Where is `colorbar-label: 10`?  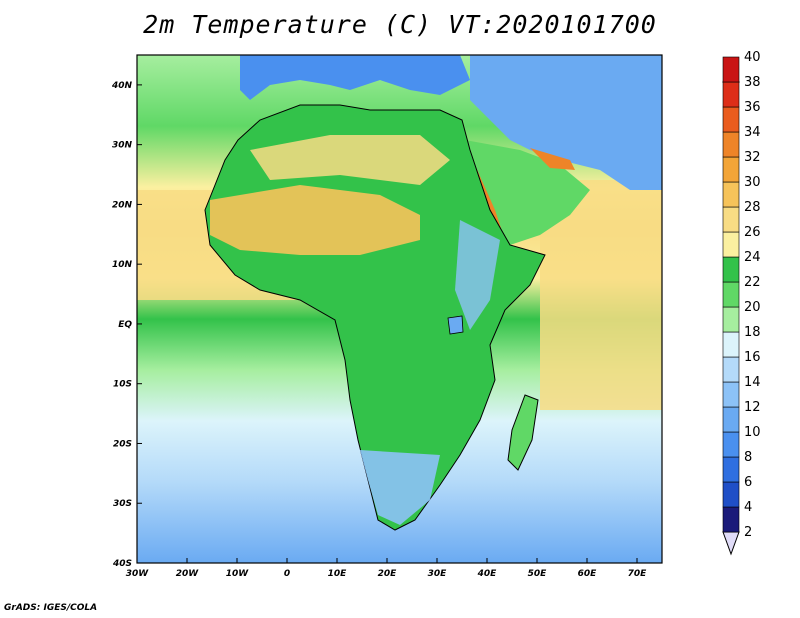 colorbar-label: 10 is located at coordinates (752, 432).